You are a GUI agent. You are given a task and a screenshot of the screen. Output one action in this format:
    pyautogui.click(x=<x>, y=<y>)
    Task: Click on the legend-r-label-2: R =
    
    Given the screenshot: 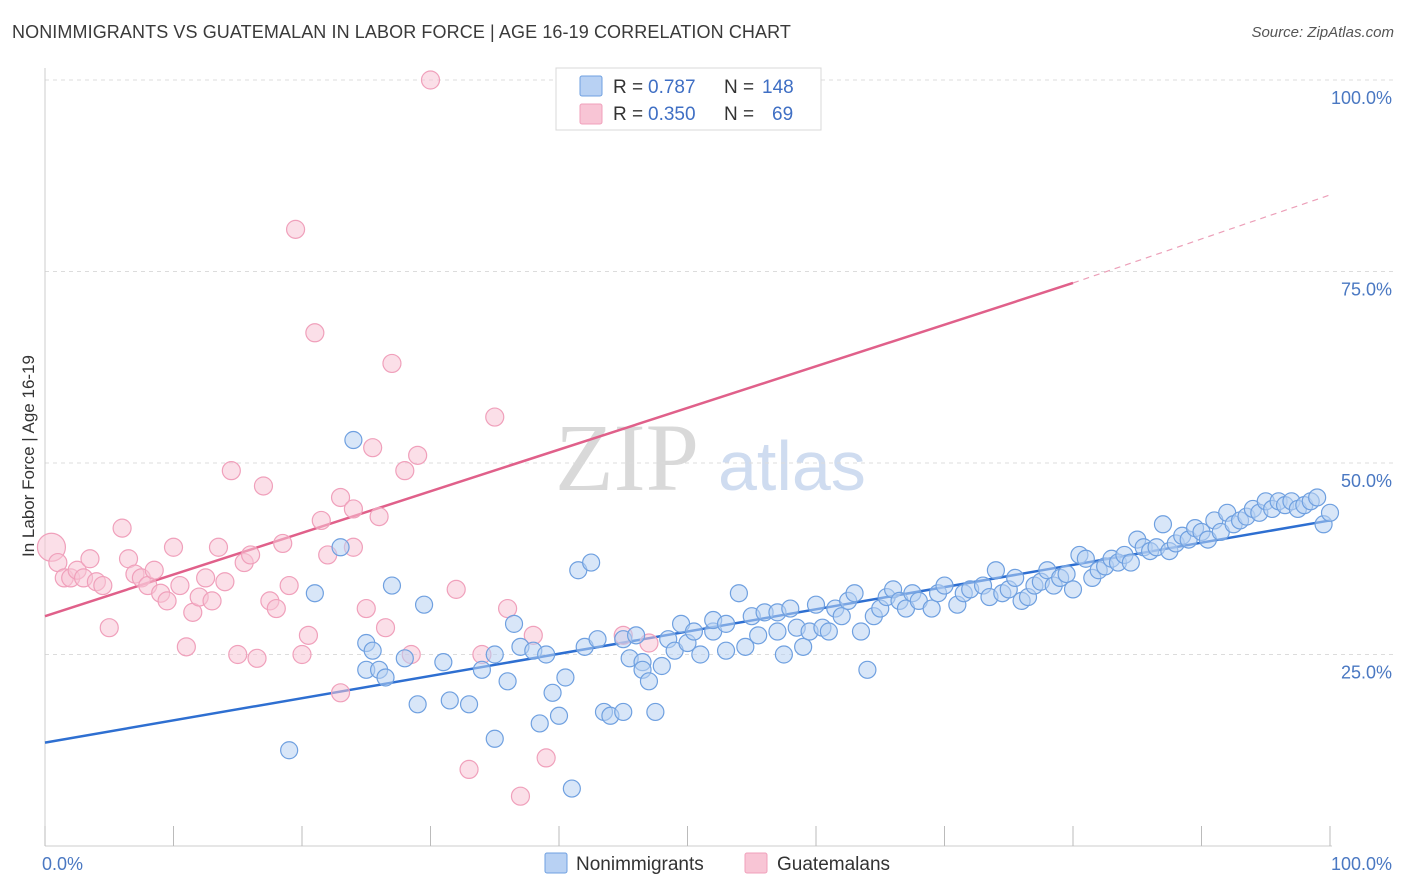 What is the action you would take?
    pyautogui.click(x=628, y=114)
    